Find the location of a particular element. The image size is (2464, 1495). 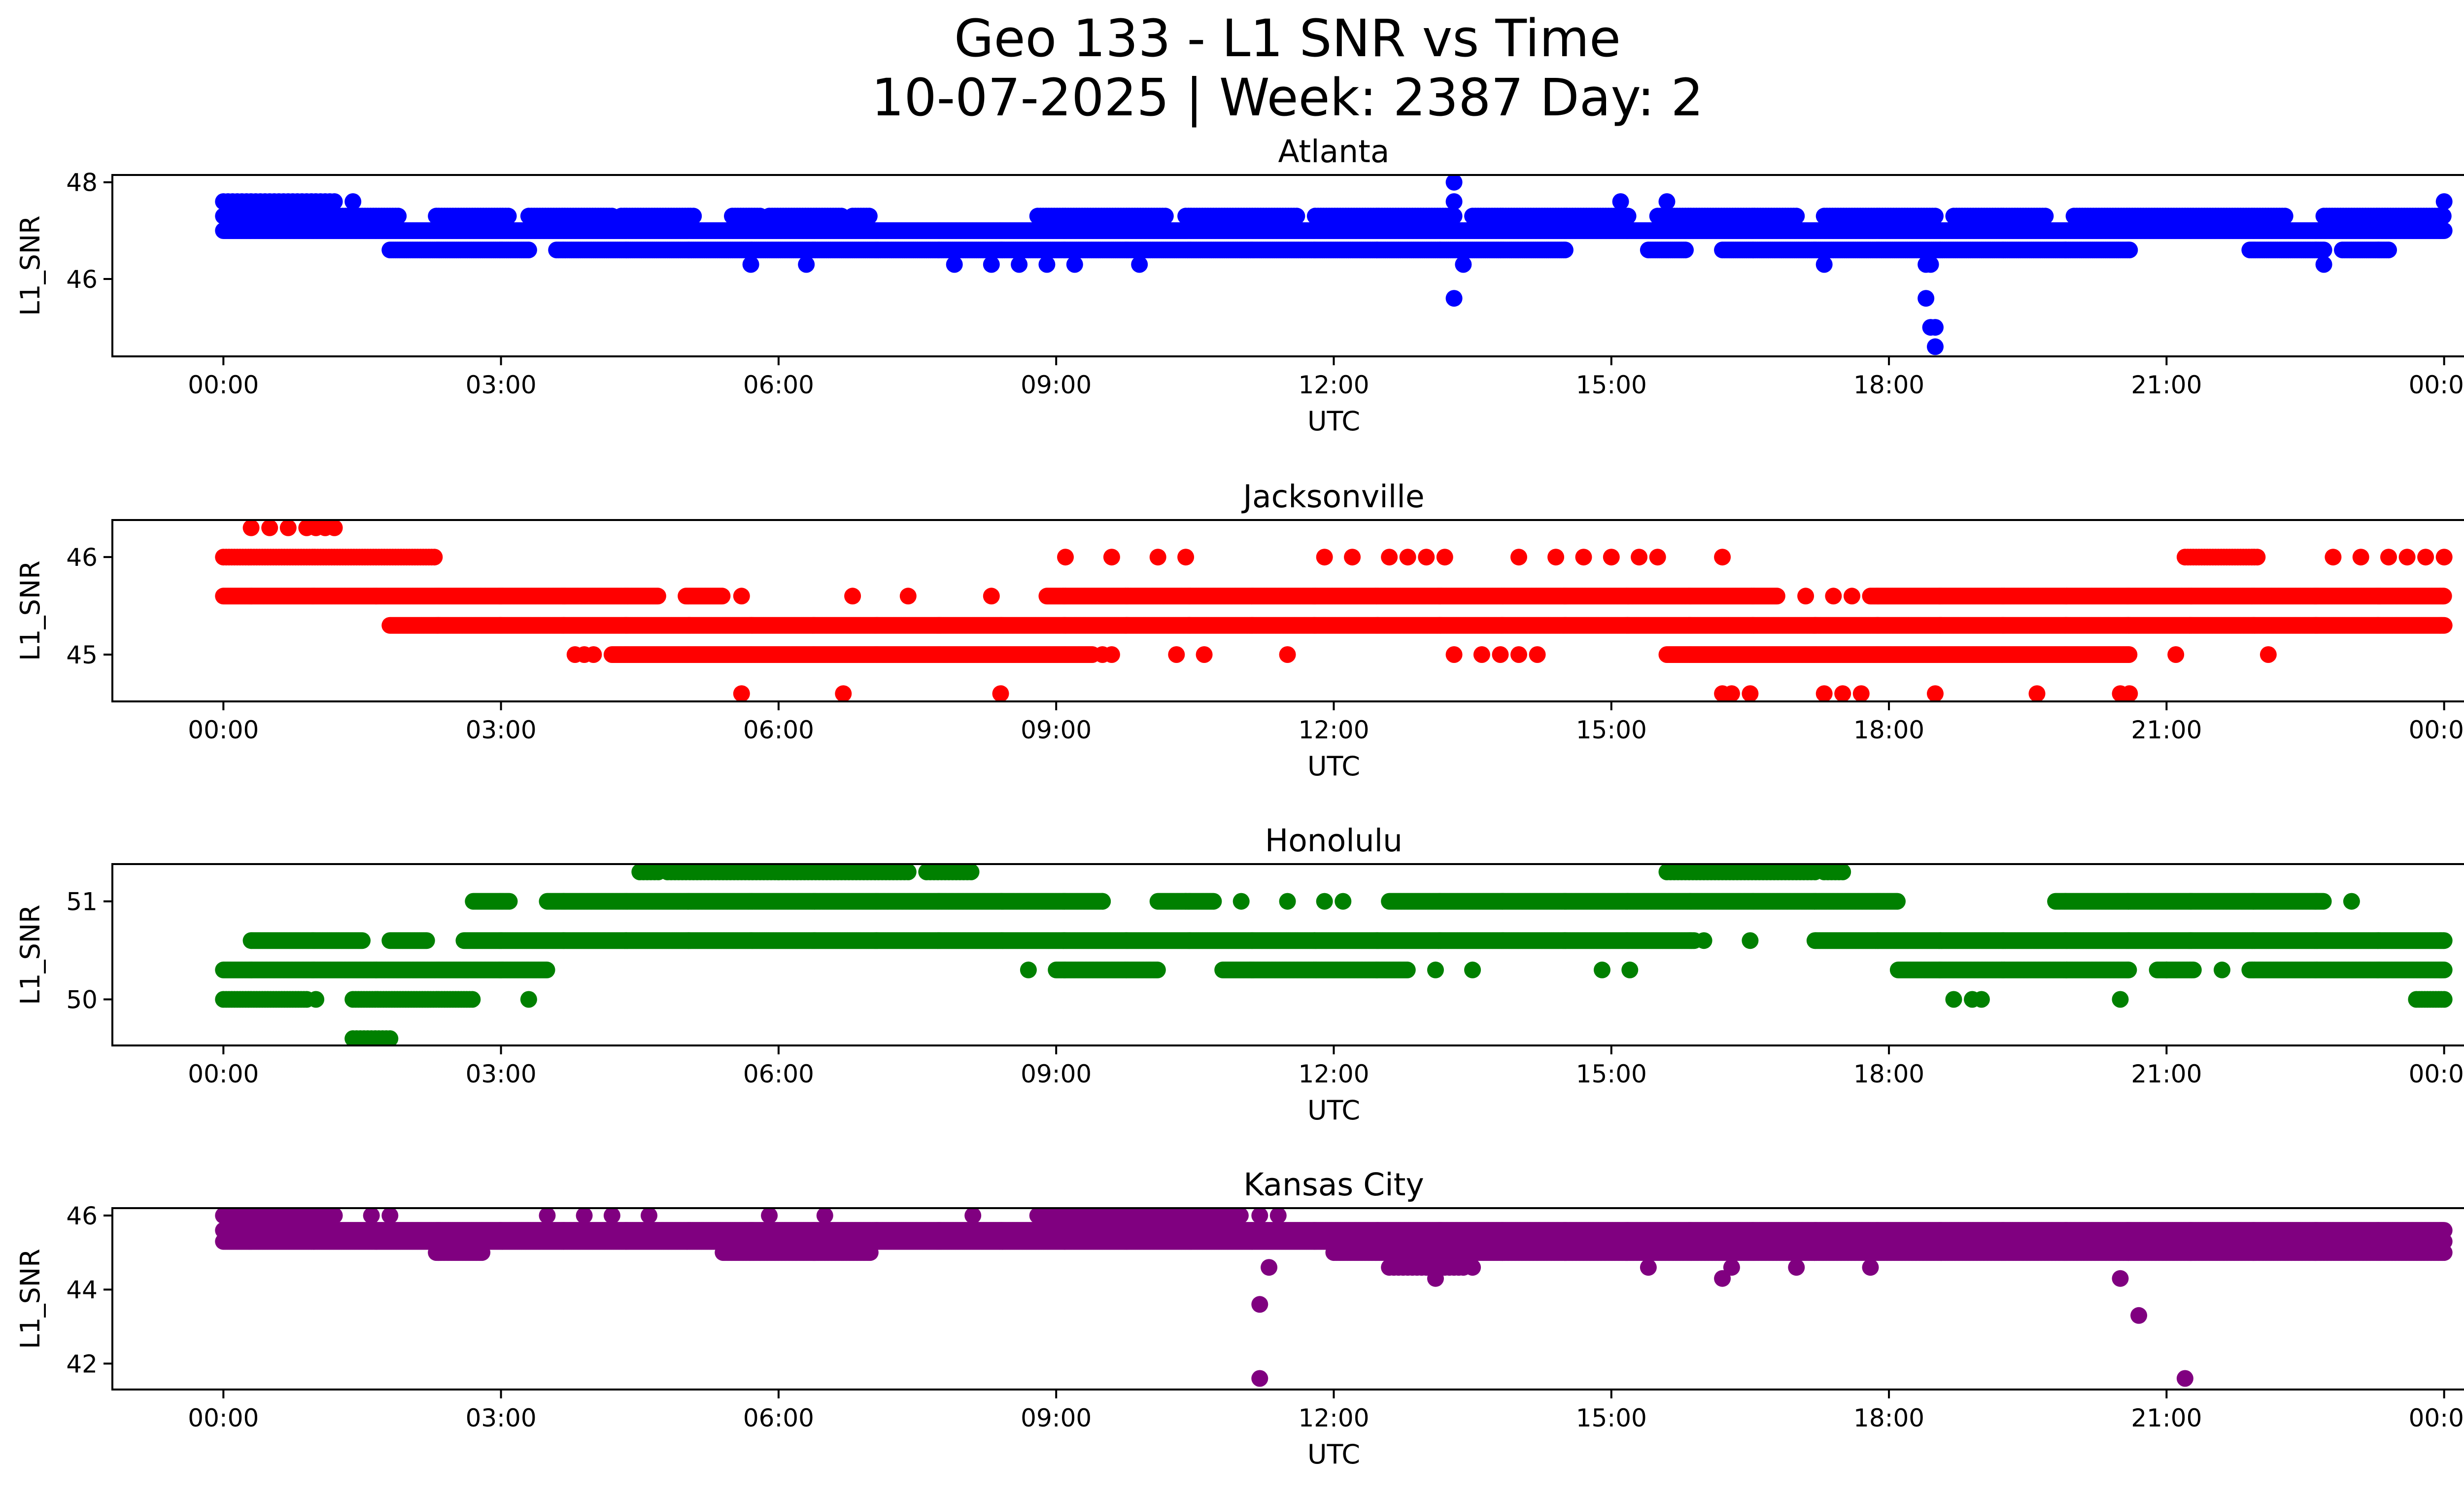

x-tick-label: 18:00 is located at coordinates (1888, 385).